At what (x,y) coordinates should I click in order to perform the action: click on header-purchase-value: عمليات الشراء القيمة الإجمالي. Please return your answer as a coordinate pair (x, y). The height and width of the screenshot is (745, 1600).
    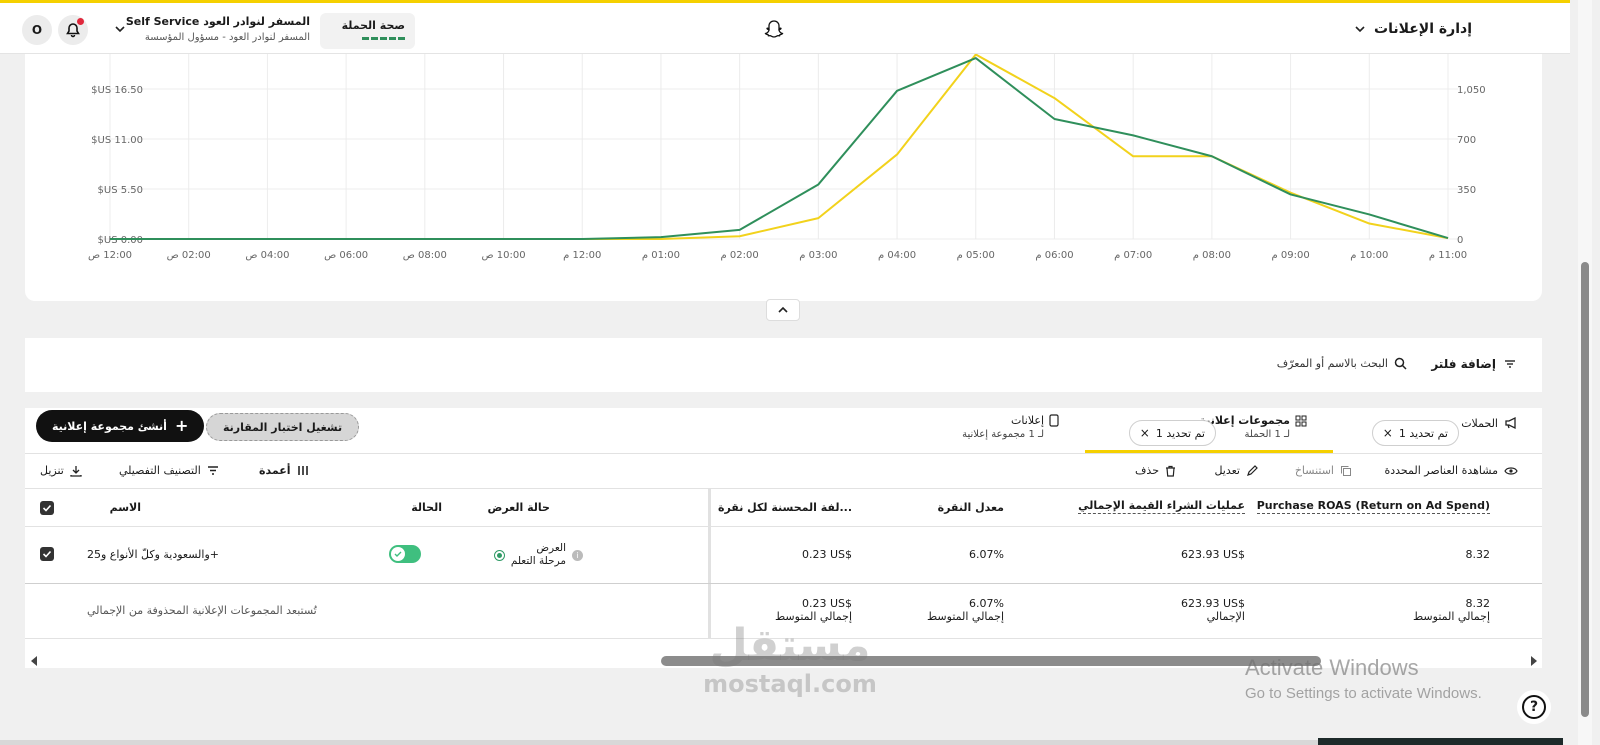
    Looking at the image, I should click on (1161, 506).